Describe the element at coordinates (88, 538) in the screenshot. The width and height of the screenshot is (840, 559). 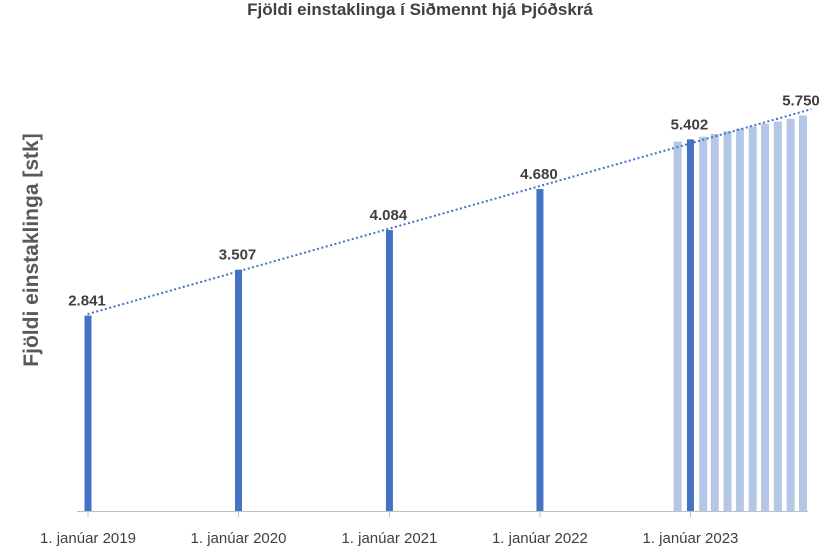
I see `x-tick-label-0: 1. janúar 2019` at that location.